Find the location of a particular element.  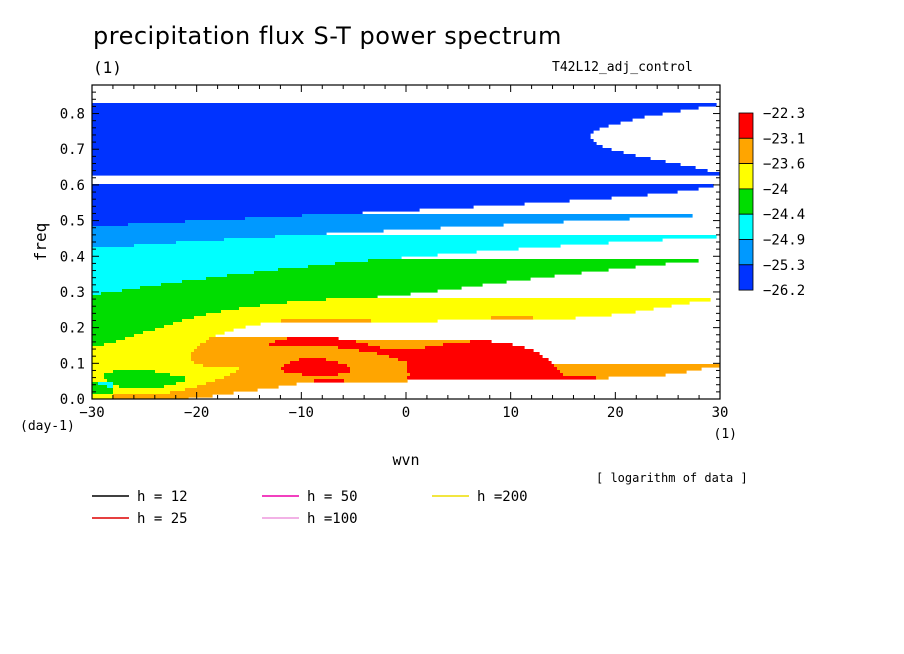

x-tick-label: −30 is located at coordinates (91, 413).